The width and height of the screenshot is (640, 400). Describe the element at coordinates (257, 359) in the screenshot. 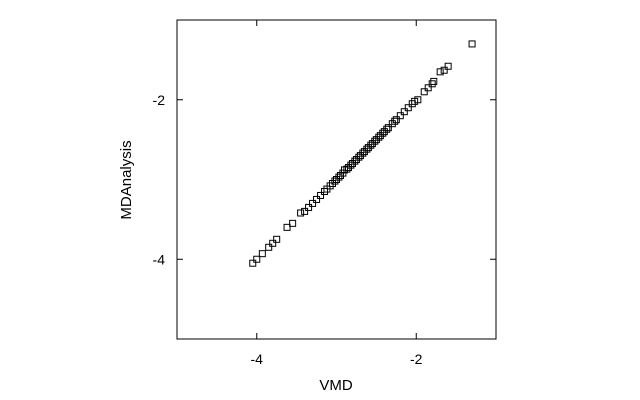

I see `x-tick-label: -4` at that location.